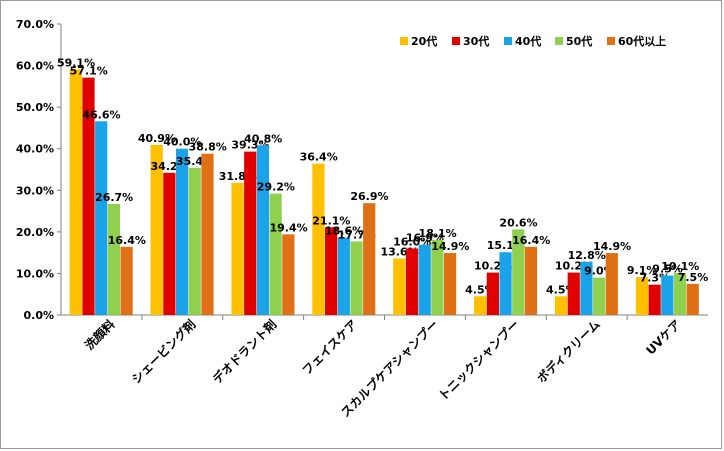 This screenshot has width=724, height=451. What do you see at coordinates (476, 41) in the screenshot?
I see `legend-label: 30代` at bounding box center [476, 41].